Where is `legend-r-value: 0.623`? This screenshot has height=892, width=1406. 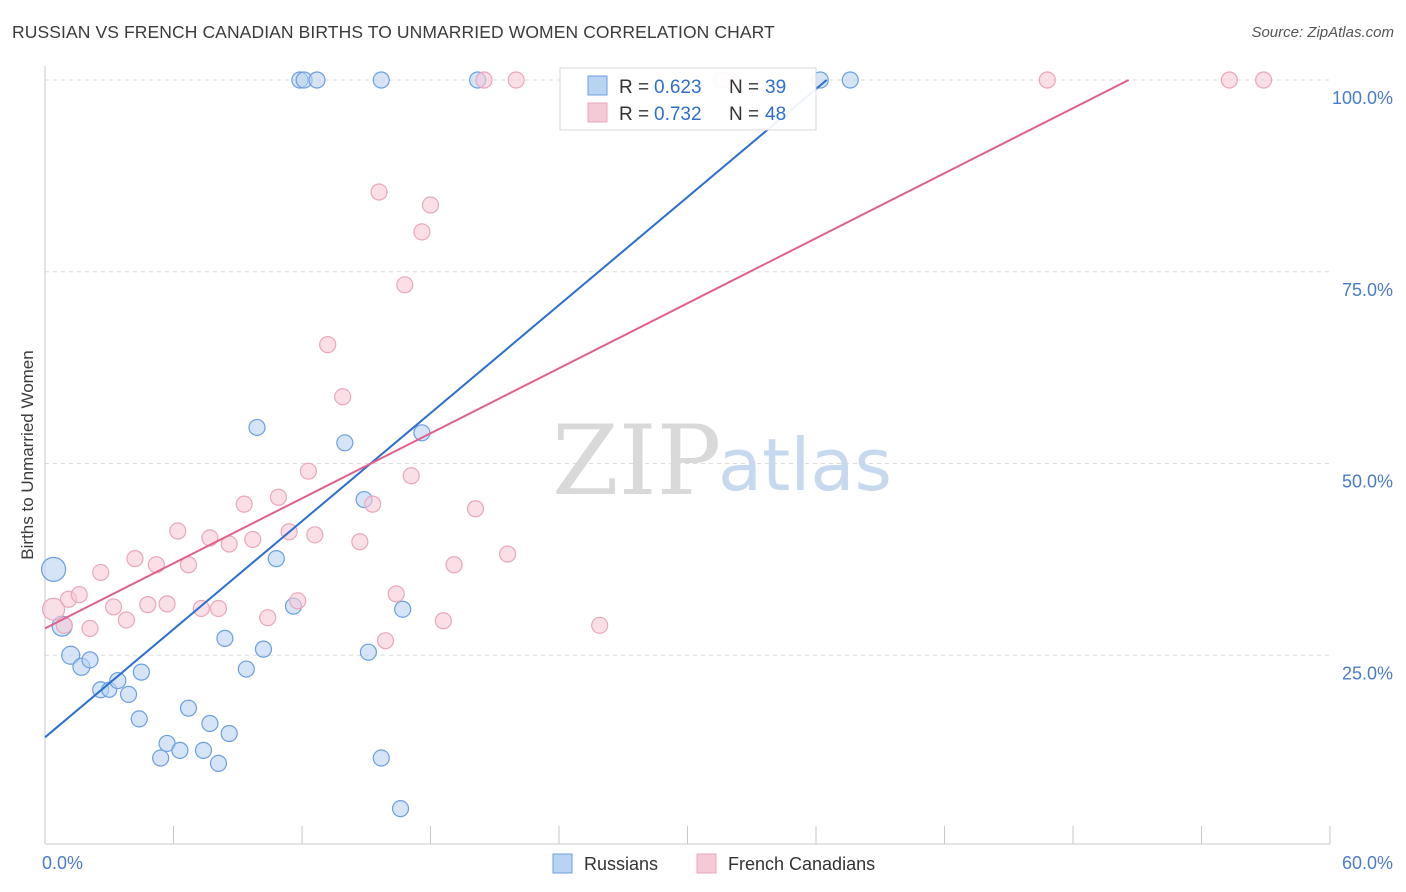
legend-r-value: 0.623 is located at coordinates (678, 87).